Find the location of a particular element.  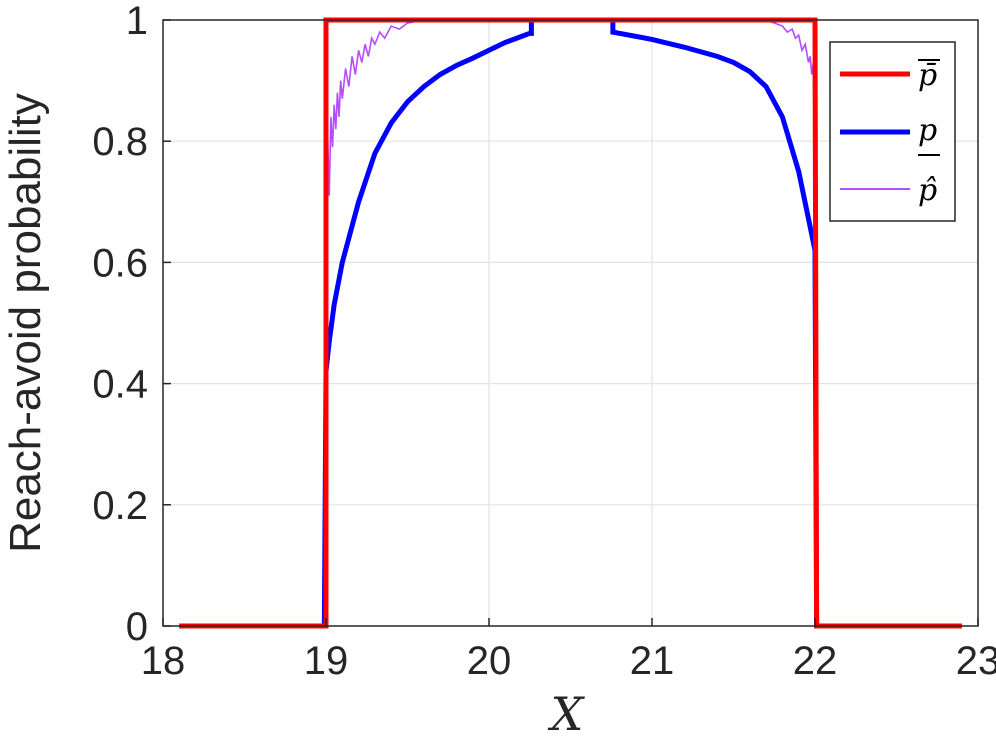

x-tick-label: 23 is located at coordinates (976, 661).